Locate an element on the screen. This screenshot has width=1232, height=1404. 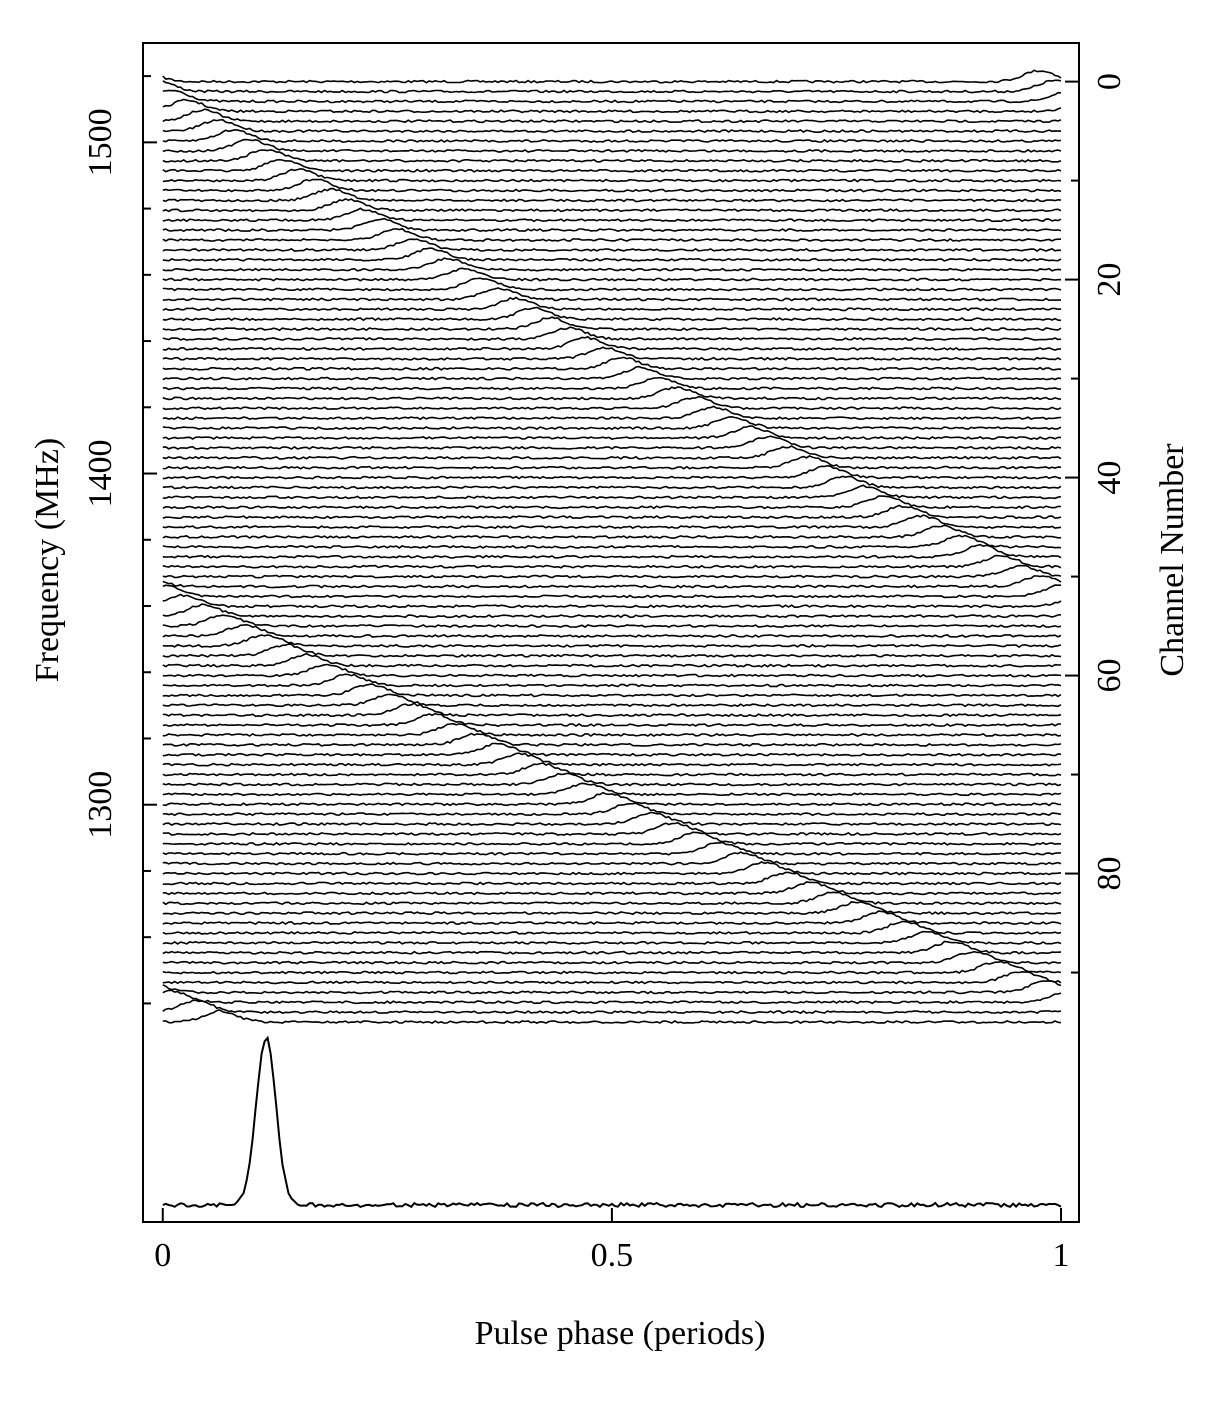
summed-profile is located at coordinates (612, 1122).